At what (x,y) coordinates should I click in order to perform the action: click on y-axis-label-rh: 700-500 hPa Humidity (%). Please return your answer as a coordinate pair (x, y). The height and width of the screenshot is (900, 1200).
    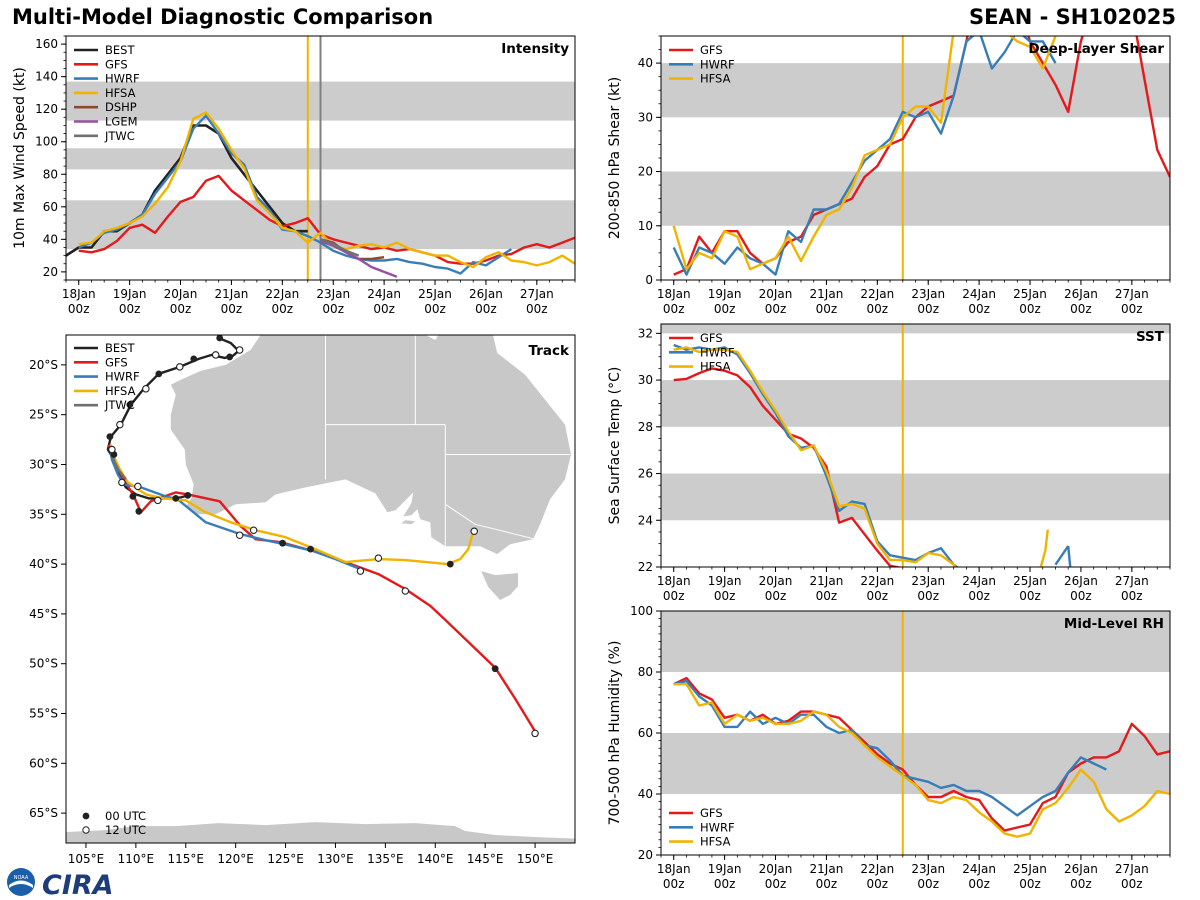
    Looking at the image, I should click on (615, 733).